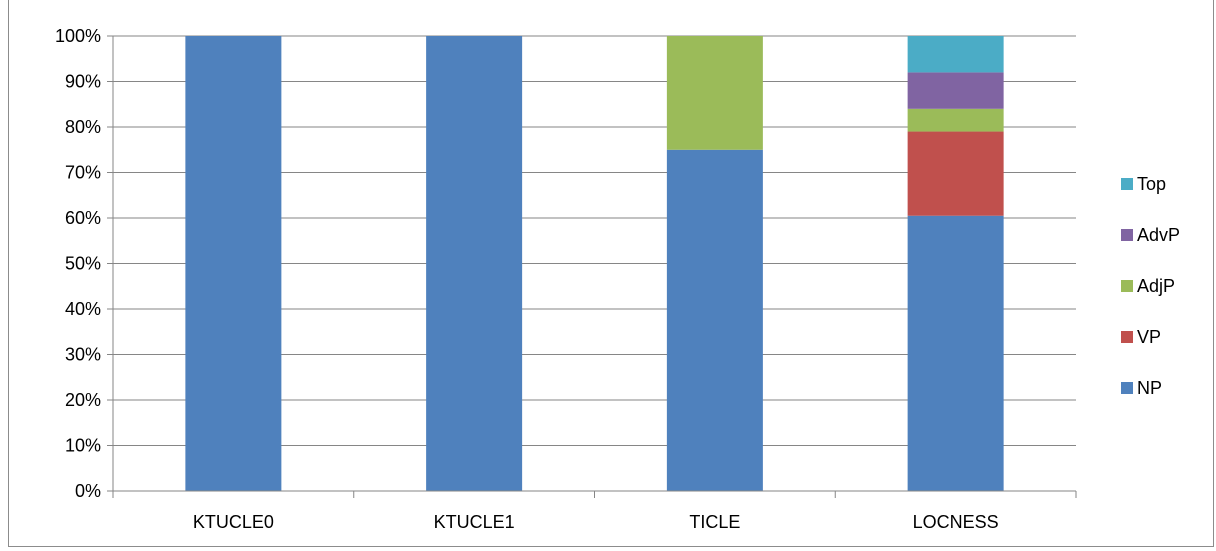 The image size is (1216, 551). What do you see at coordinates (955, 353) in the screenshot?
I see `bar-np-locness` at bounding box center [955, 353].